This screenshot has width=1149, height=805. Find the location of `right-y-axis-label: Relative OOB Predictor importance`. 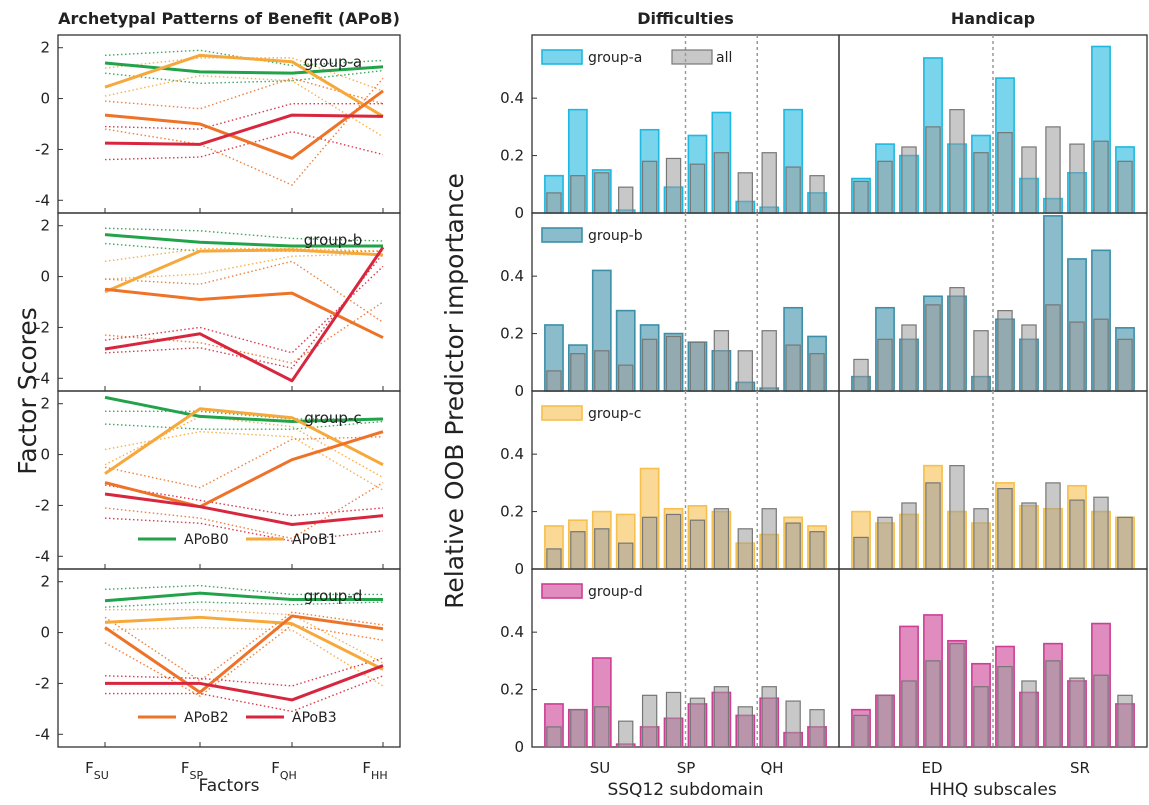

right-y-axis-label: Relative OOB Predictor importance is located at coordinates (454, 391).